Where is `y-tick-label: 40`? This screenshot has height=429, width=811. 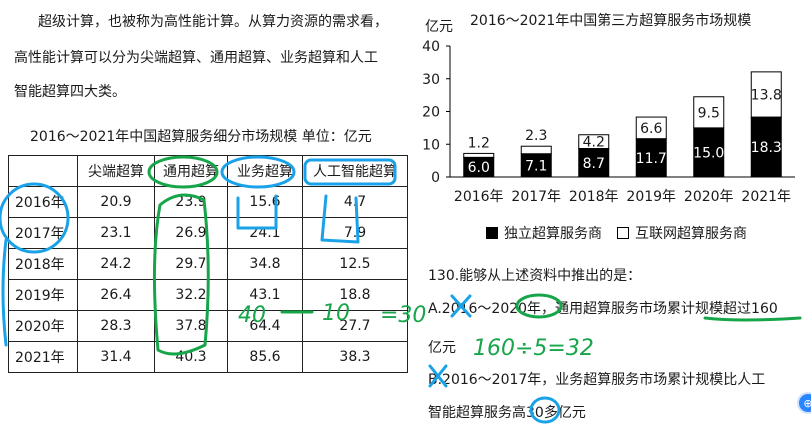
y-tick-label: 40 is located at coordinates (431, 47).